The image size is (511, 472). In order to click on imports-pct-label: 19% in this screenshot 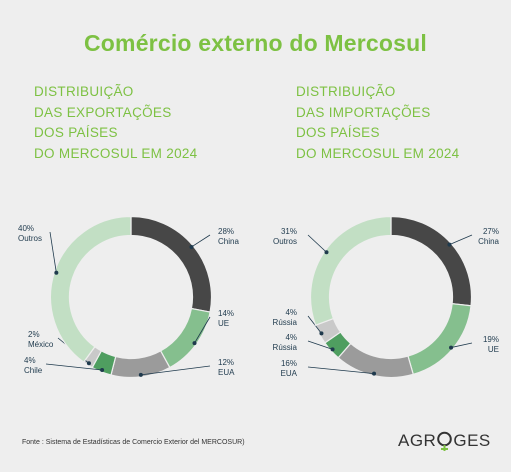, I will do `click(491, 339)`.